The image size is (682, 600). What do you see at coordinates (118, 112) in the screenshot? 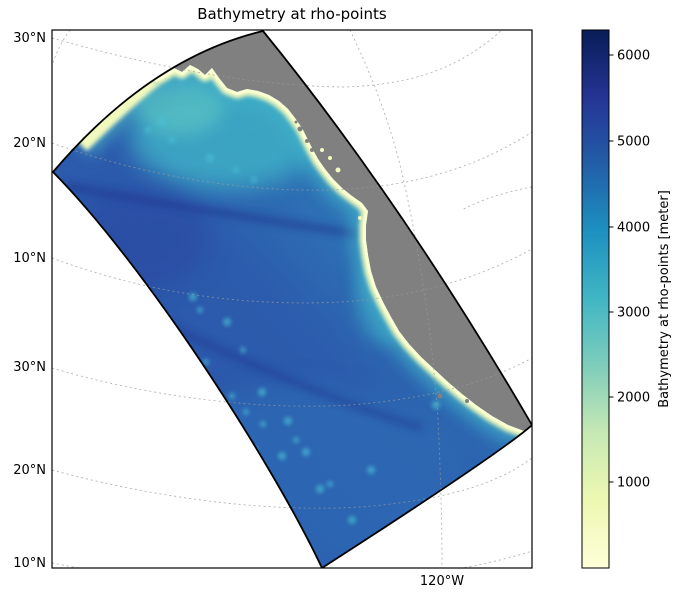
I see `shelf-strip-northwest-edge` at bounding box center [118, 112].